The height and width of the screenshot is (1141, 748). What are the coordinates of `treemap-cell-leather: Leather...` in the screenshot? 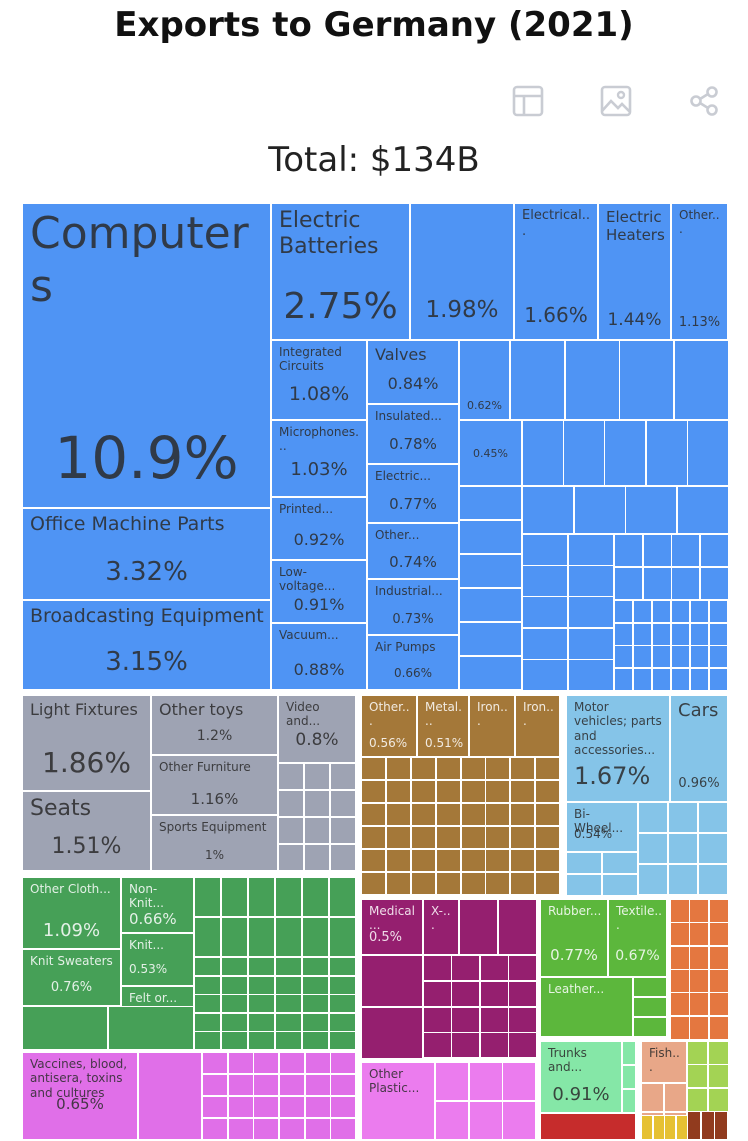 It's located at (586, 1007).